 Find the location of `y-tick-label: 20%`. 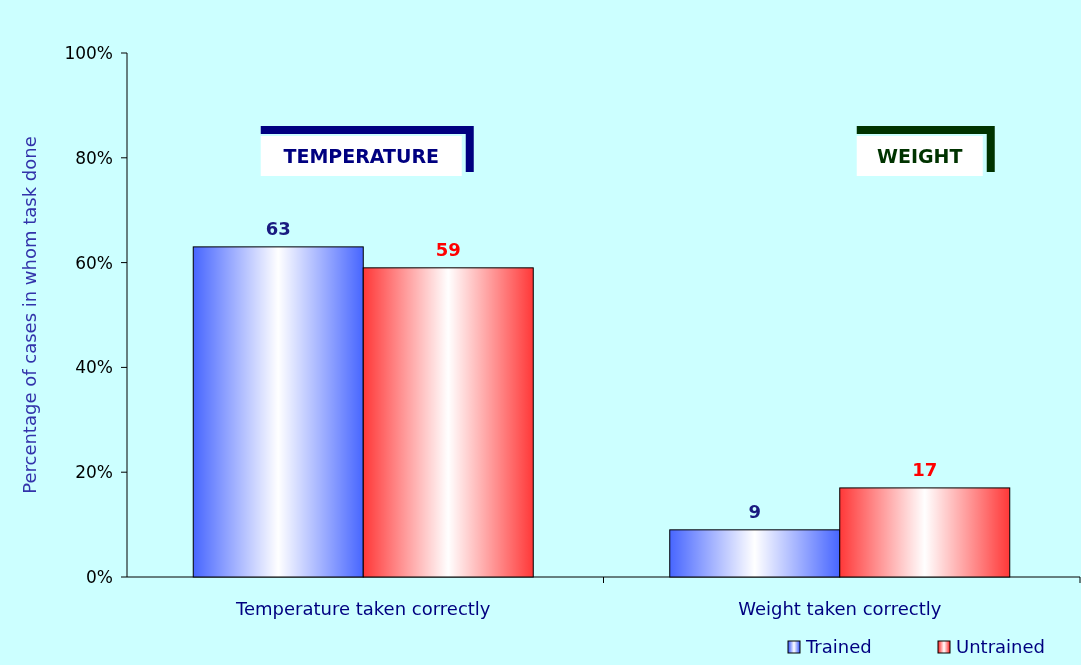

y-tick-label: 20% is located at coordinates (94, 472).